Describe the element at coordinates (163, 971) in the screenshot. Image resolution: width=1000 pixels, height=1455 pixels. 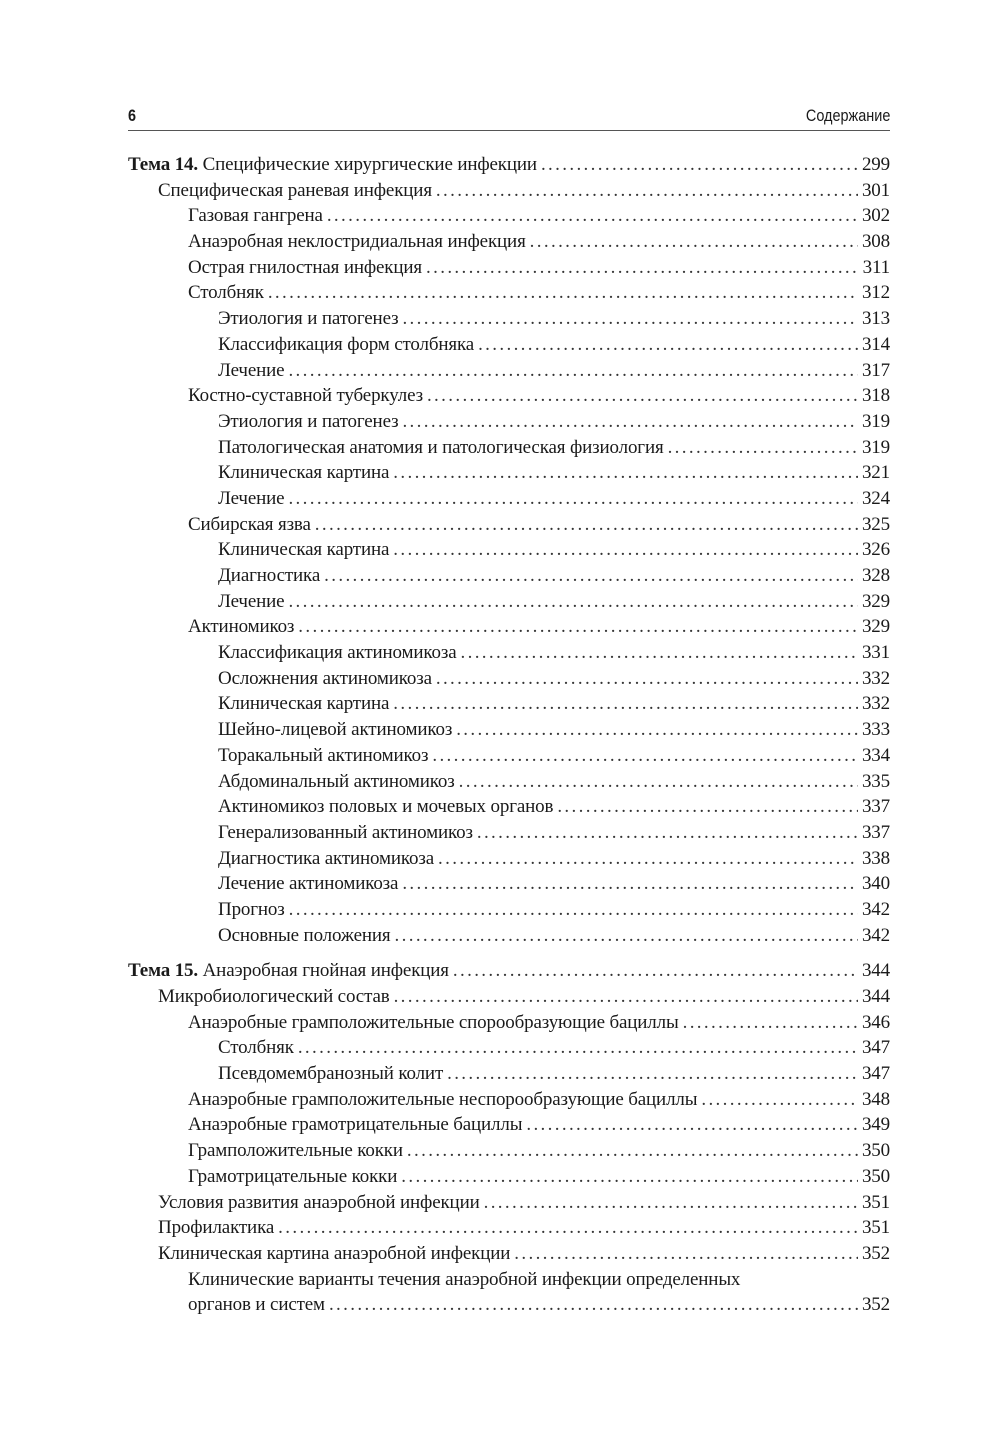
I see `topic-number: Тема 15.` at that location.